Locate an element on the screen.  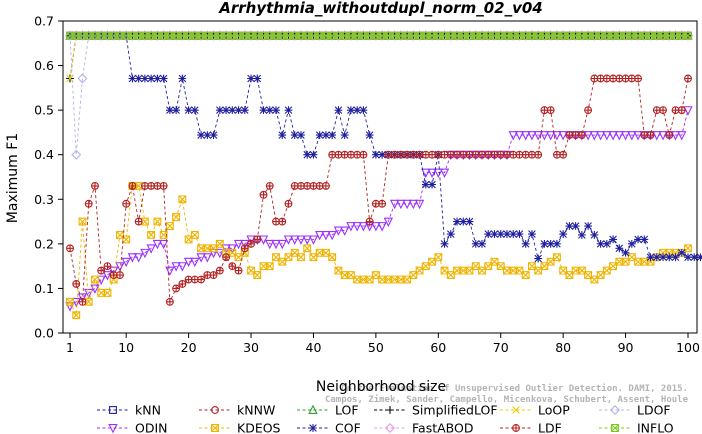
x-tick-label: 1 is located at coordinates (70, 347).